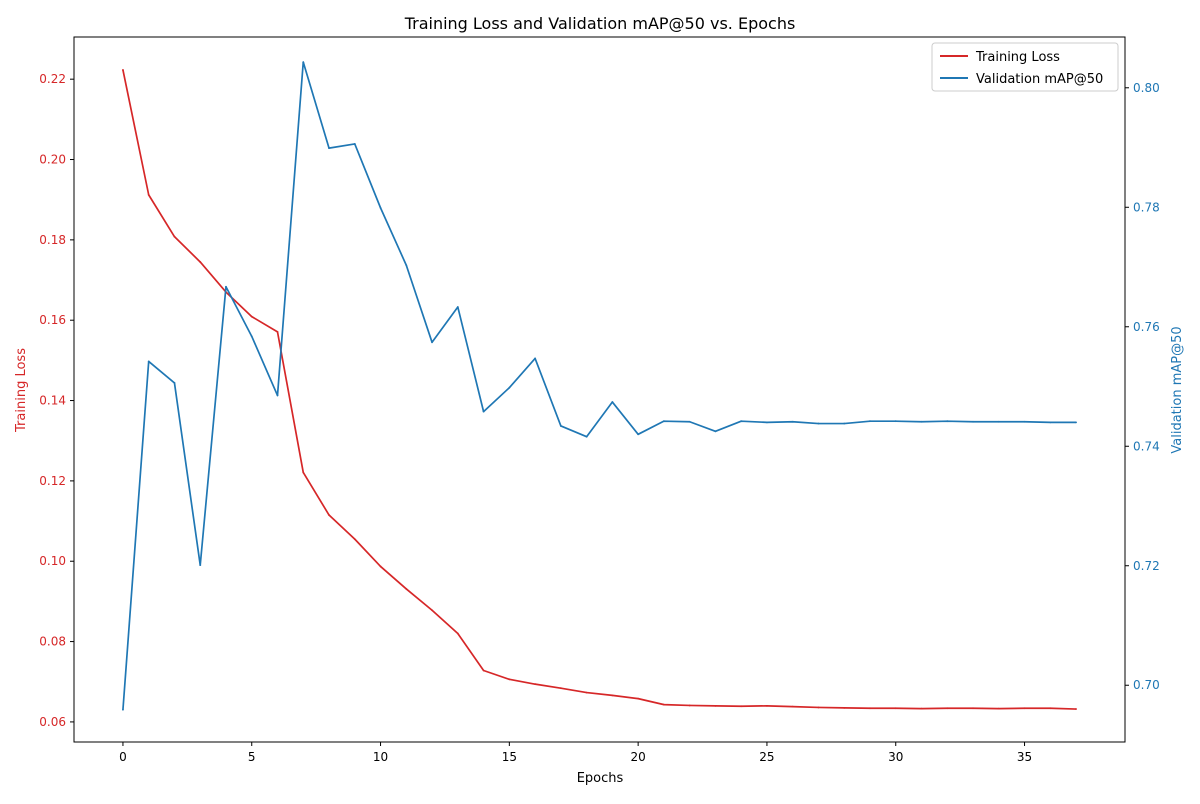 The width and height of the screenshot is (1200, 804). What do you see at coordinates (1146, 88) in the screenshot?
I see `right-y-tick-label: 0.80` at bounding box center [1146, 88].